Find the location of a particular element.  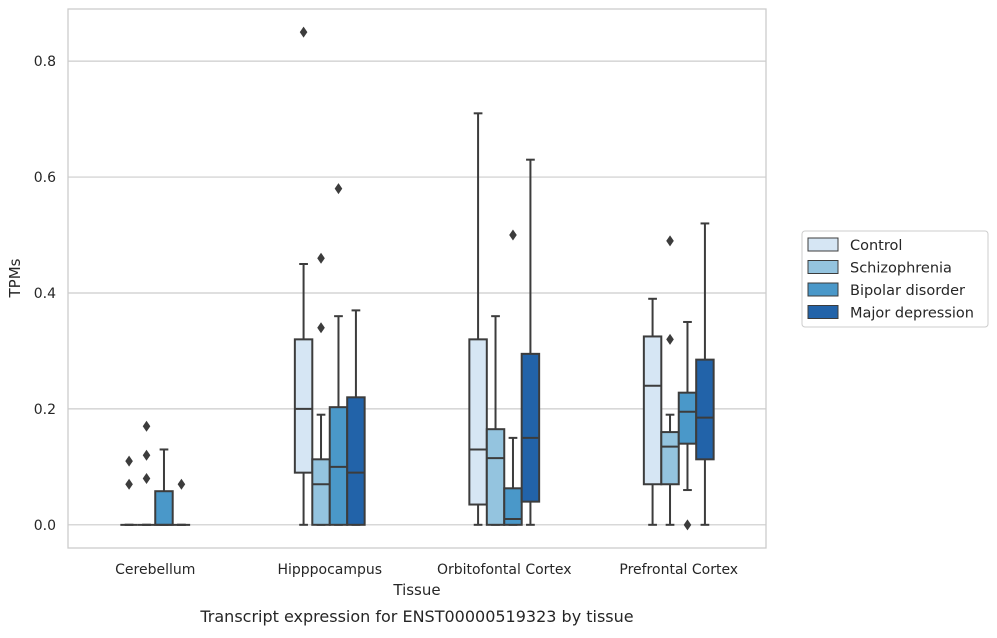

x-tick-label: Hipppocampus is located at coordinates (329, 570).